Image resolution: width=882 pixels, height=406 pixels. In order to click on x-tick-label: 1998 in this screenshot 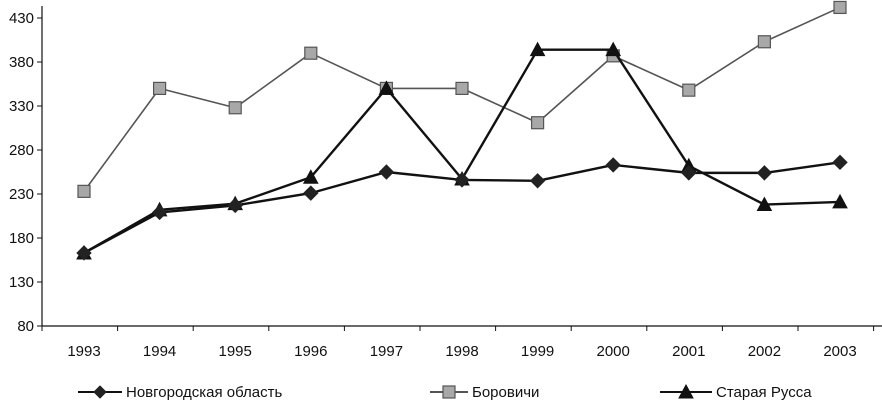, I will do `click(461, 351)`.